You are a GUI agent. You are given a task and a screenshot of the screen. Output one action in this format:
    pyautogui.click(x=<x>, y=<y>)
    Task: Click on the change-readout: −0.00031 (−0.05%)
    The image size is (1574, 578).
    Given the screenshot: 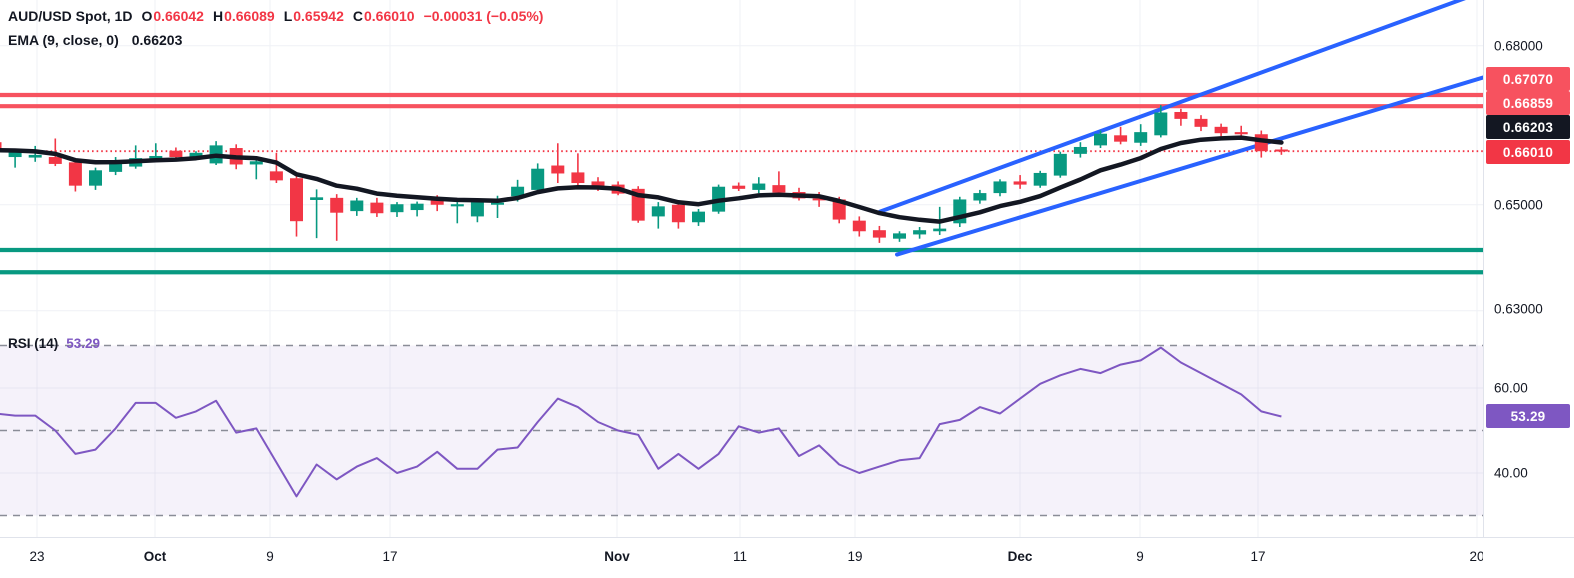 What is the action you would take?
    pyautogui.click(x=483, y=16)
    